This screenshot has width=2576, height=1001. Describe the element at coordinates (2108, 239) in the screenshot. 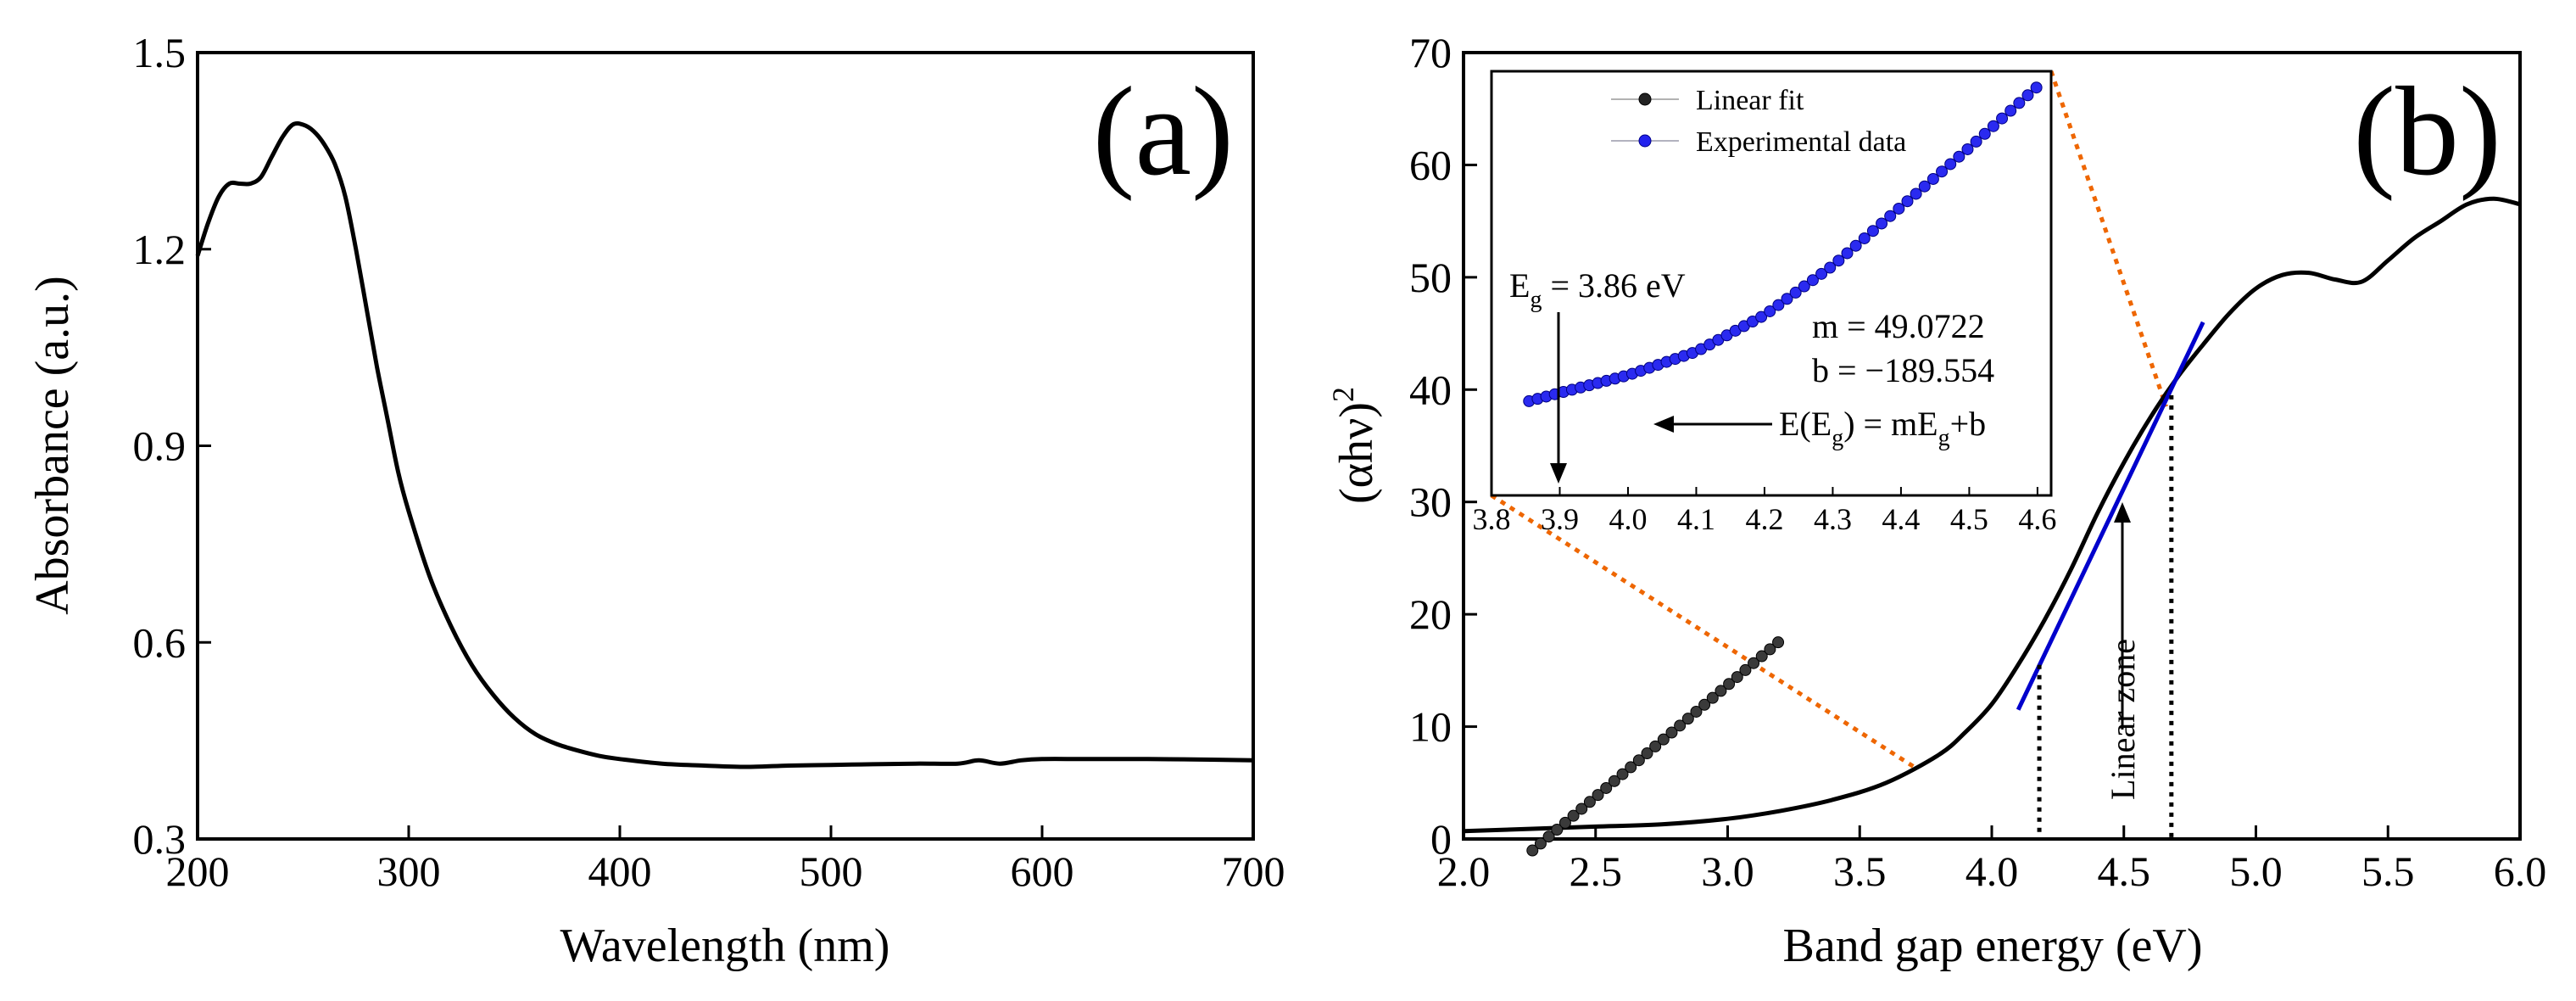

I see `zoom-line-upper` at that location.